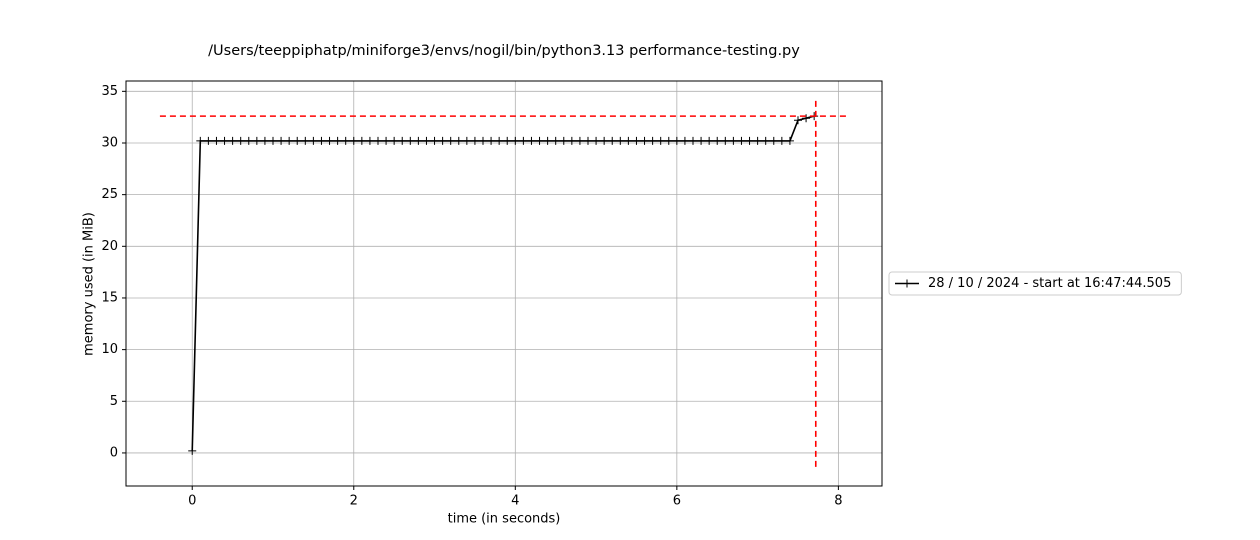 The image size is (1260, 540). I want to click on legend-box, so click(1035, 283).